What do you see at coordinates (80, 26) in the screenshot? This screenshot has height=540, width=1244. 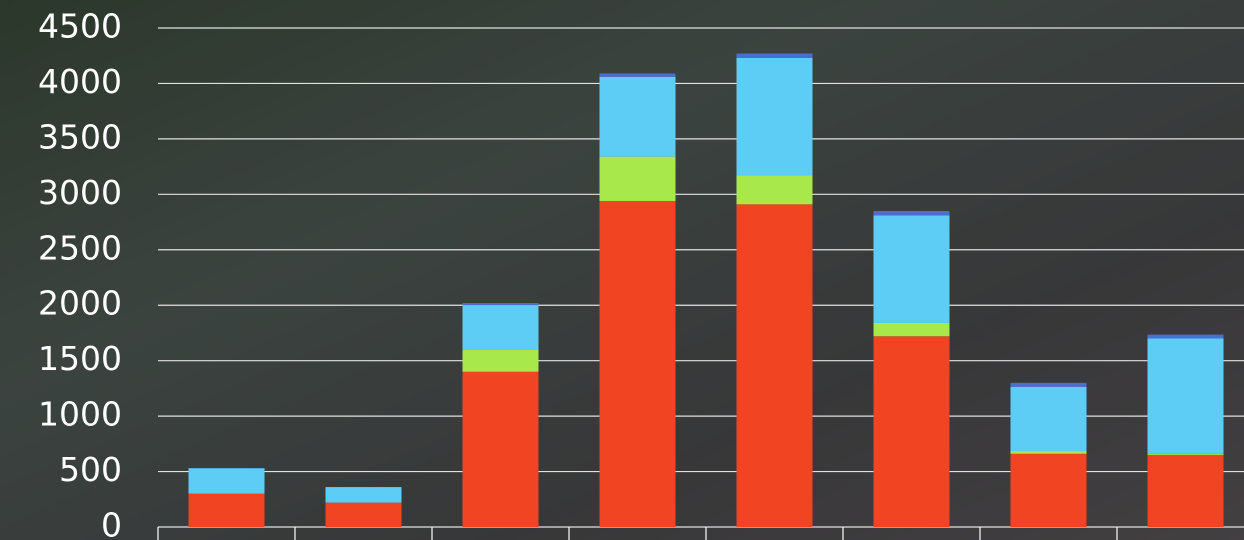 I see `y-tick-label: 4500` at bounding box center [80, 26].